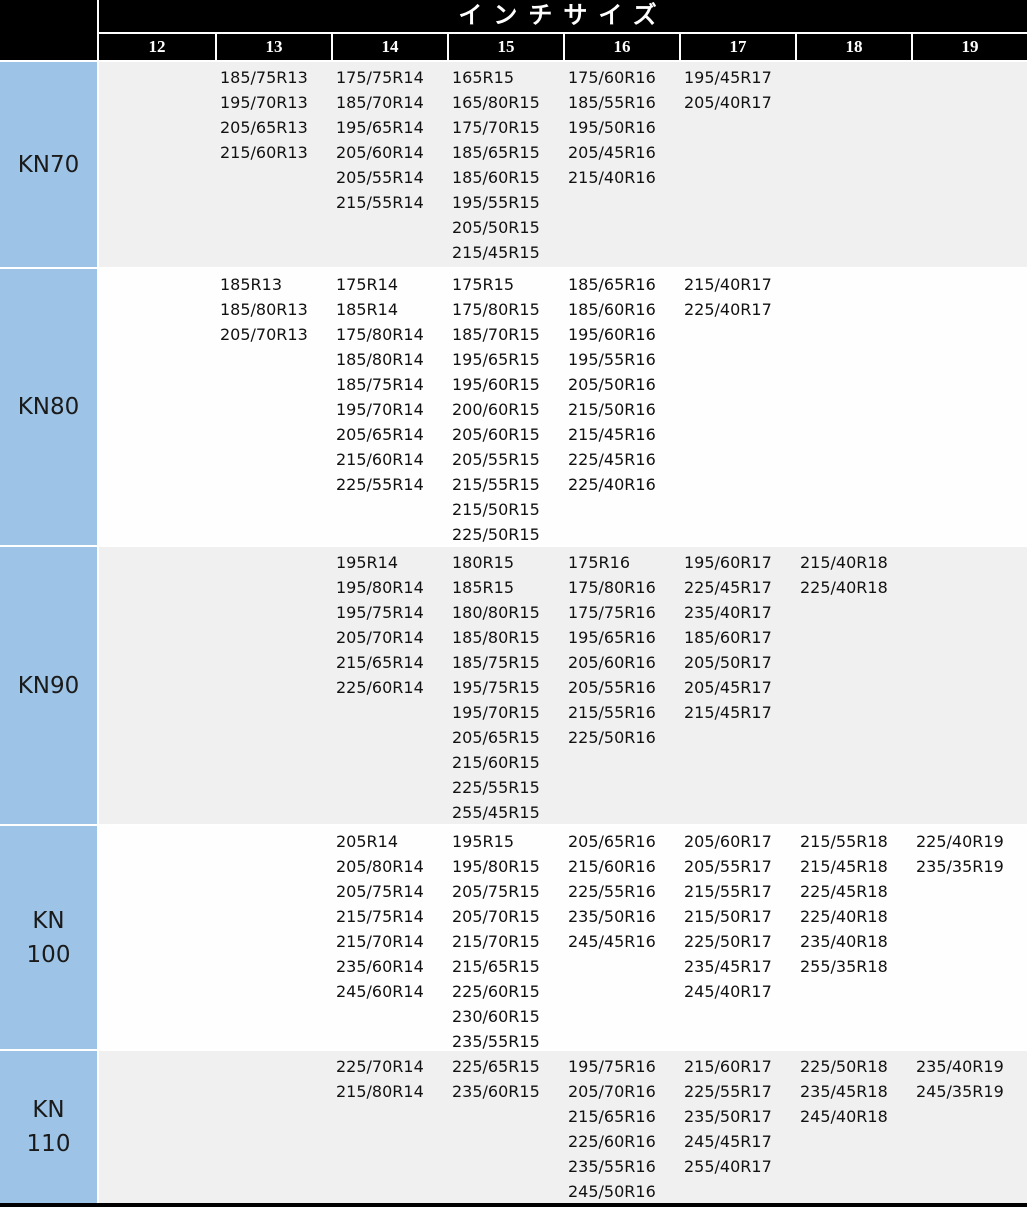 This screenshot has height=1207, width=1027. What do you see at coordinates (496, 1091) in the screenshot?
I see `tire-size: 235/60R15` at bounding box center [496, 1091].